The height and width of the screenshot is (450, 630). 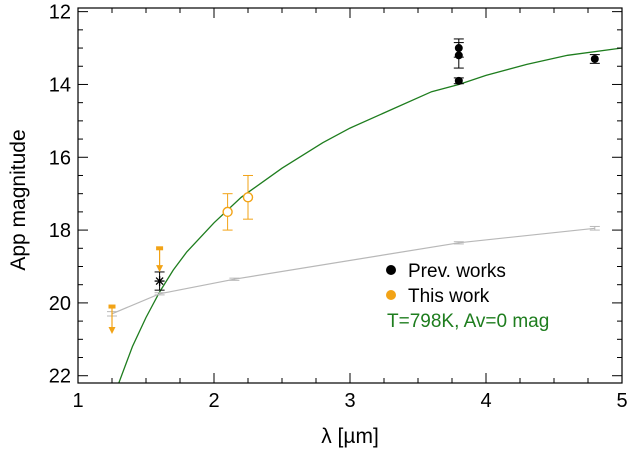 I want to click on asterisk-marker, so click(x=159, y=281).